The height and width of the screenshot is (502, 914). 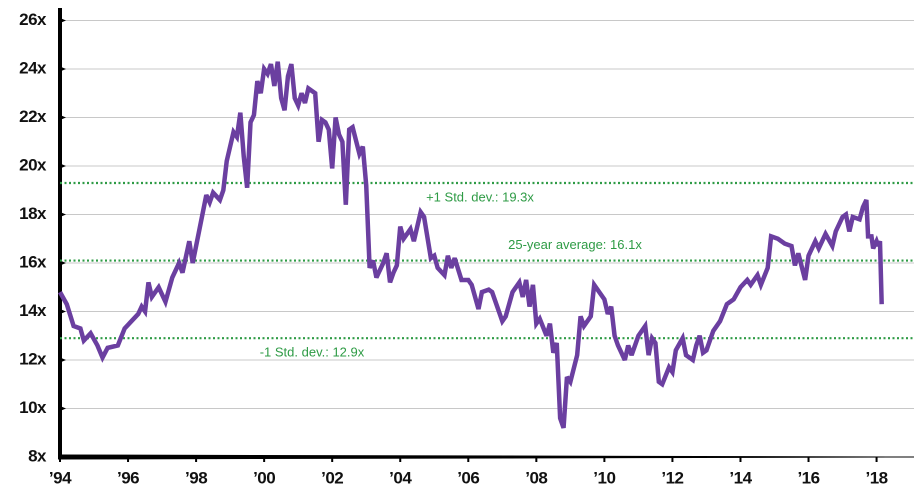 What do you see at coordinates (33, 213) in the screenshot?
I see `y-tick-label: 18x` at bounding box center [33, 213].